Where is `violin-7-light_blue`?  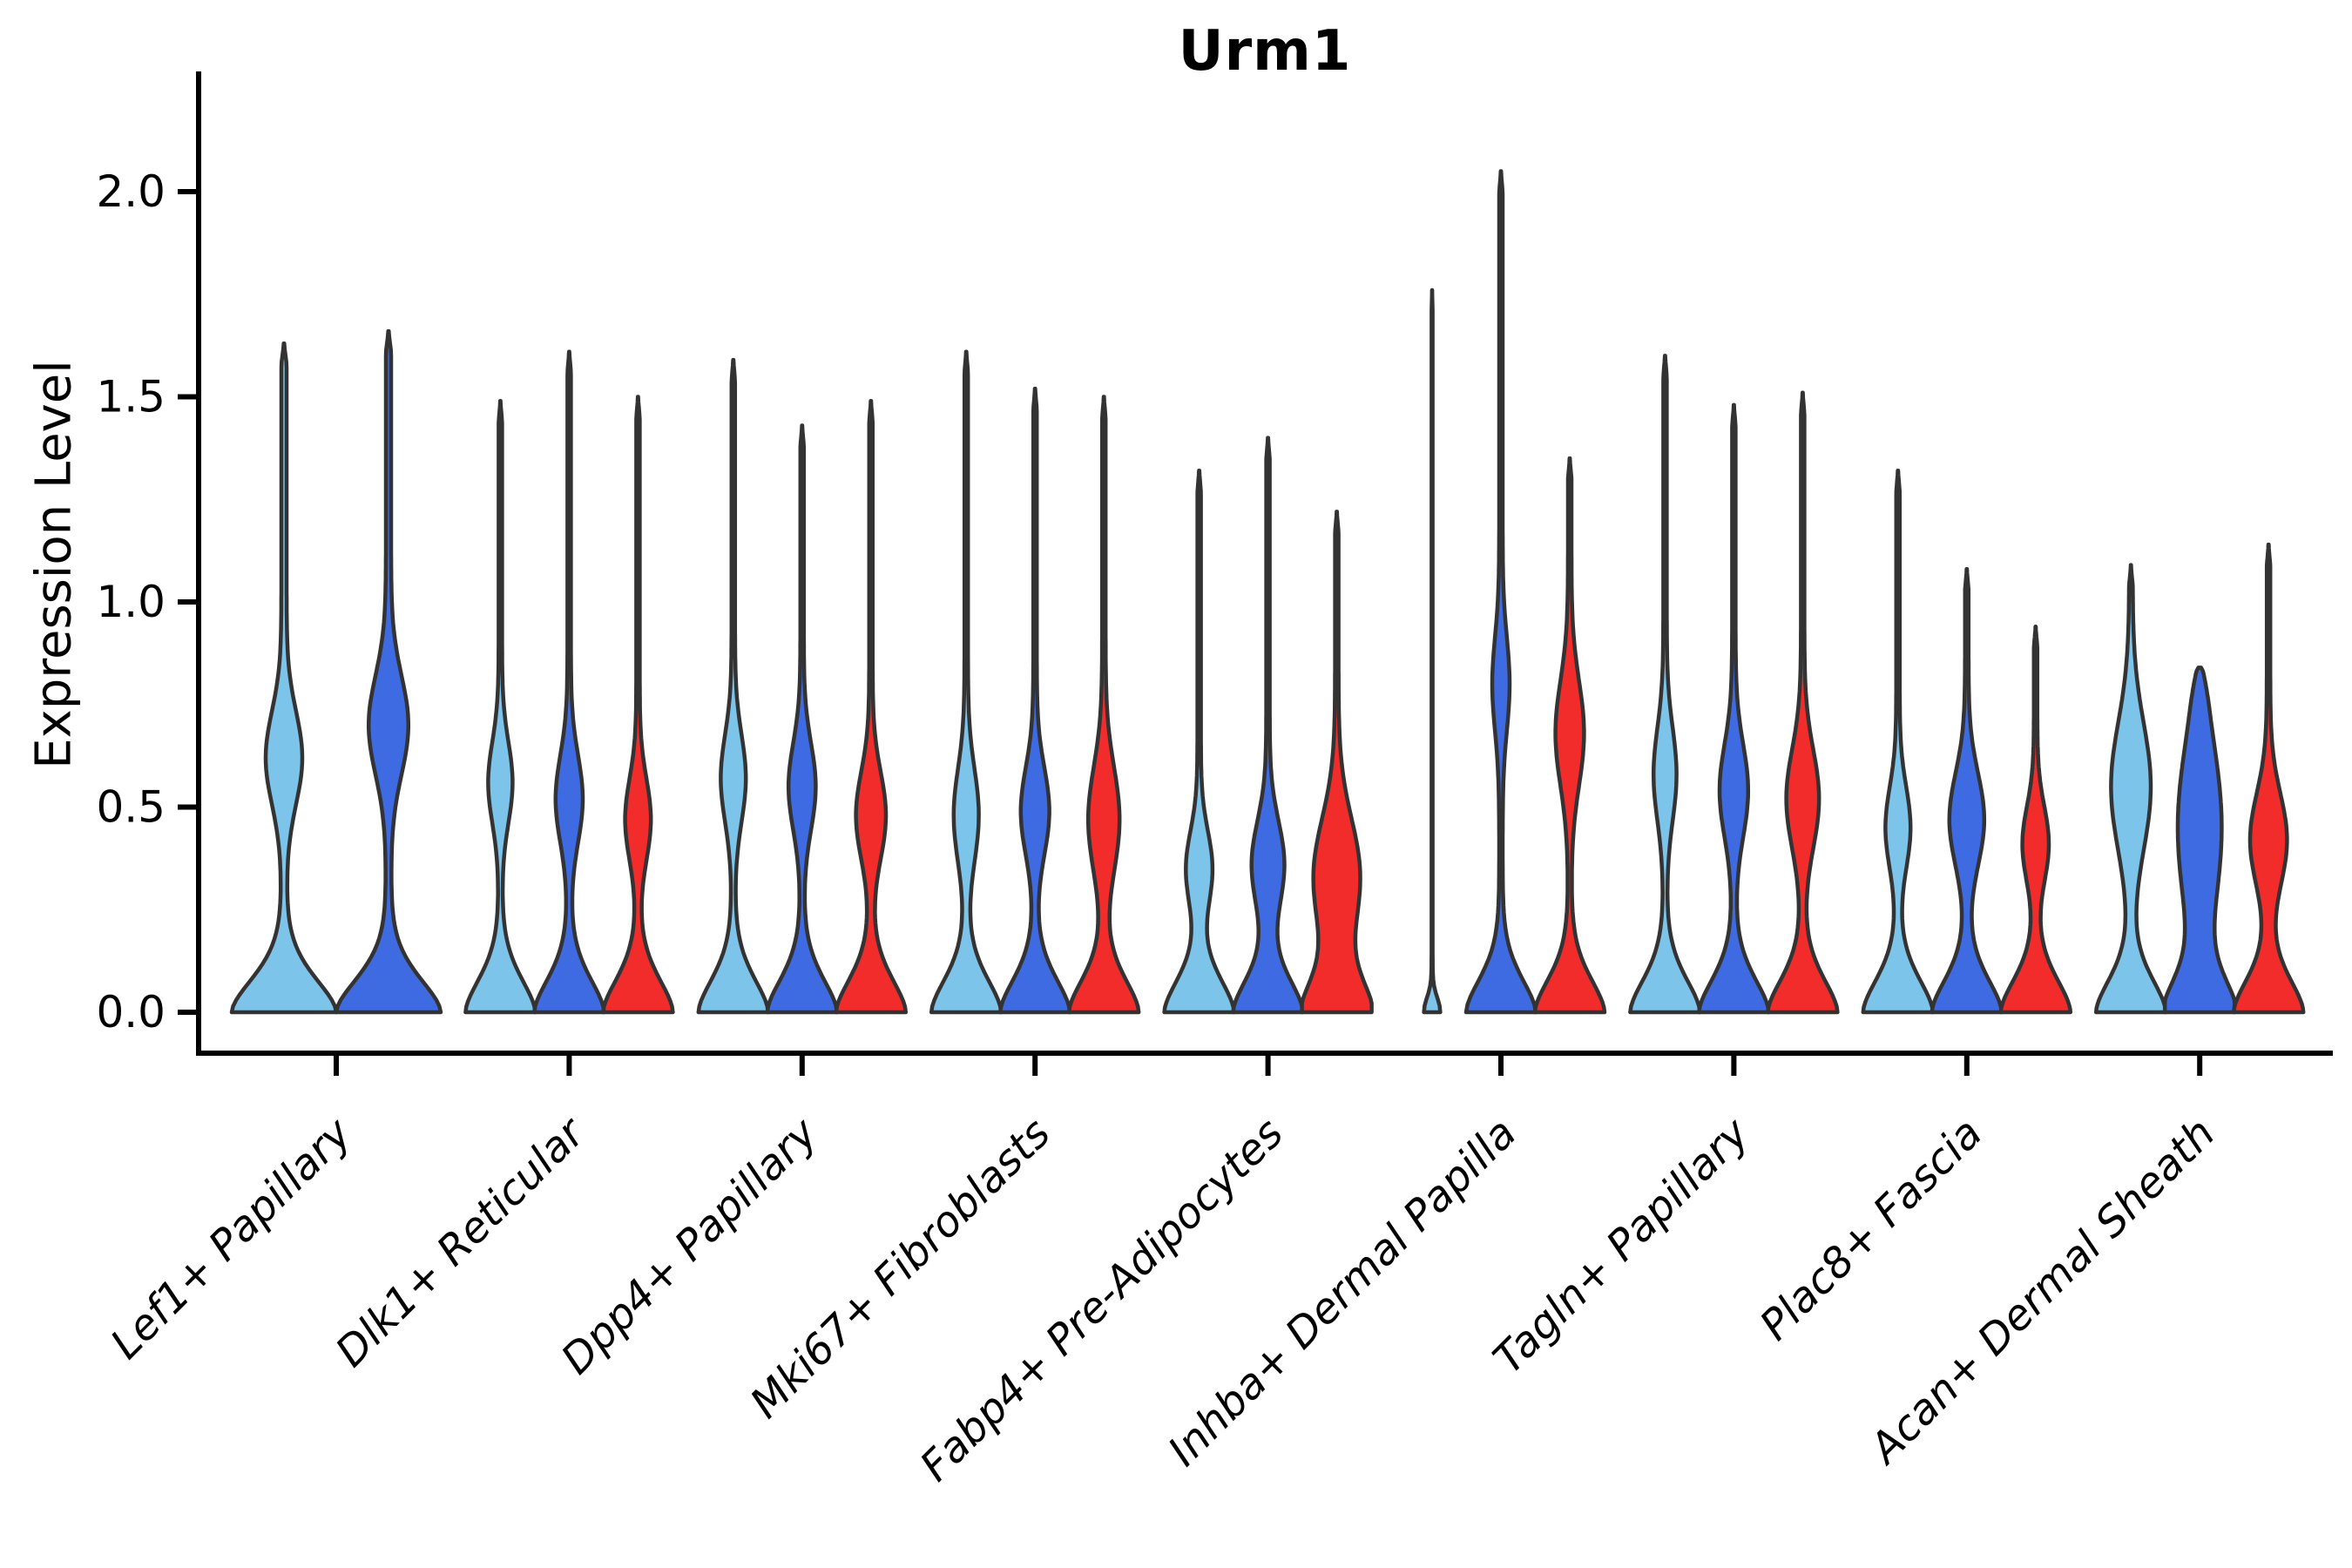
violin-7-light_blue is located at coordinates (1665, 684).